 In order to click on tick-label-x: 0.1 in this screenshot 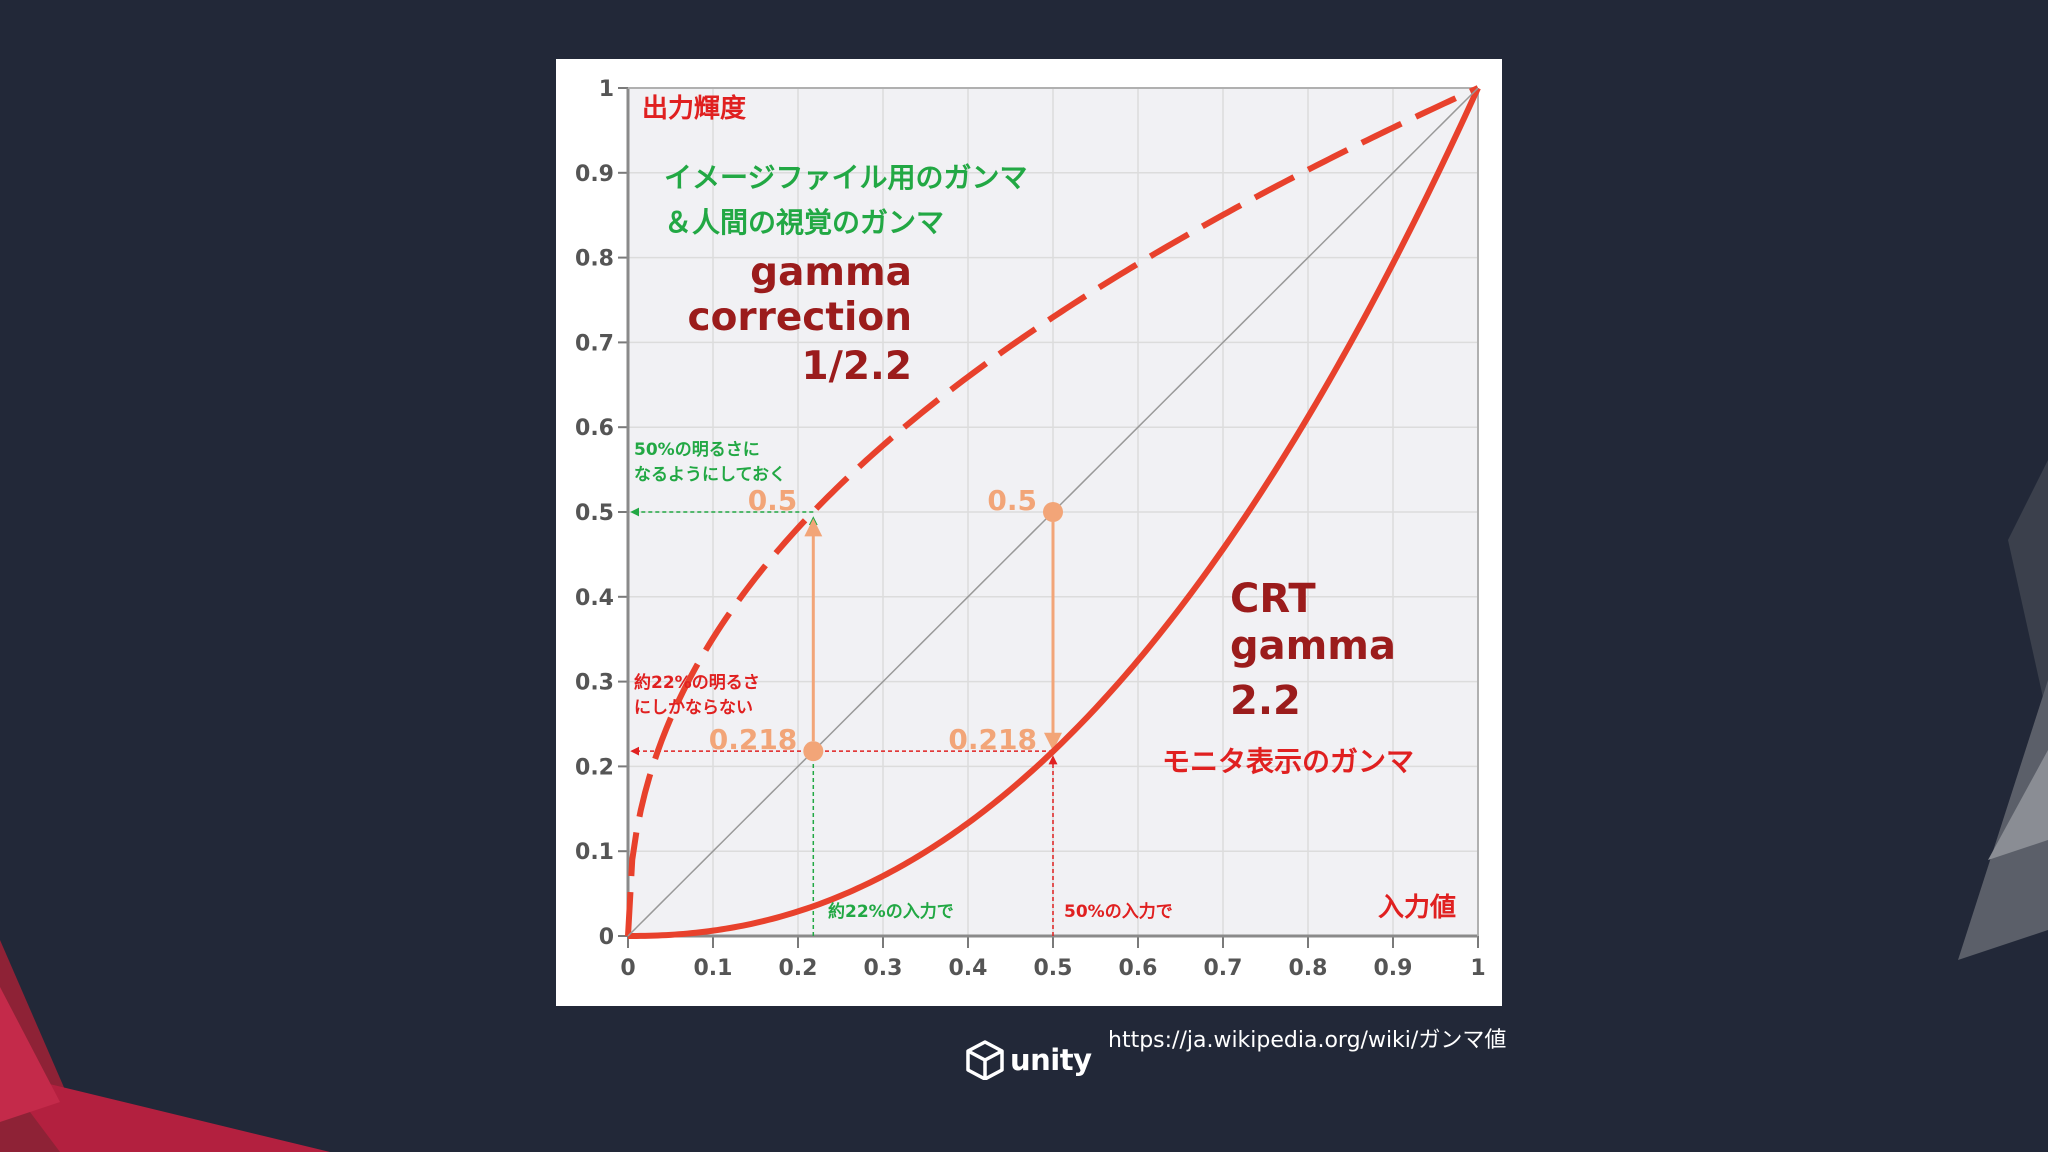, I will do `click(713, 968)`.